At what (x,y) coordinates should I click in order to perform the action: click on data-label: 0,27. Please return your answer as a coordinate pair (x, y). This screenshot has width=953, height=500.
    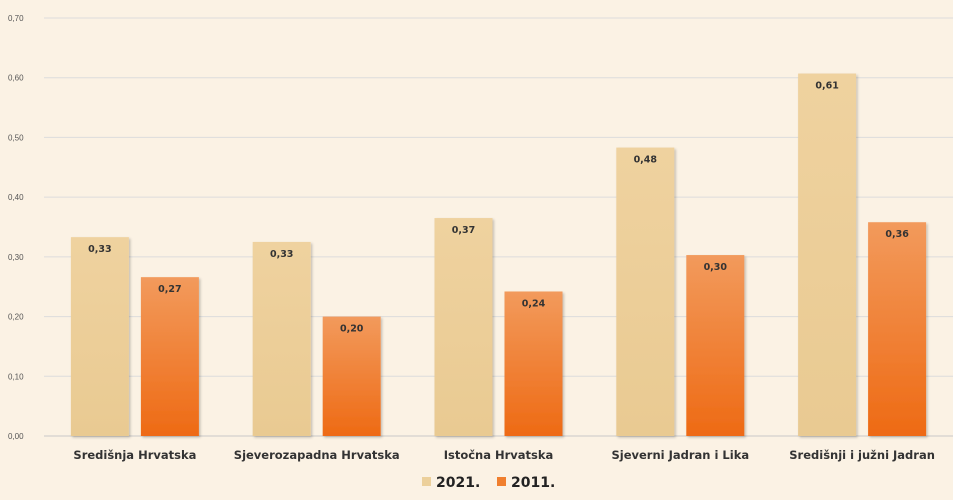
    Looking at the image, I should click on (169, 289).